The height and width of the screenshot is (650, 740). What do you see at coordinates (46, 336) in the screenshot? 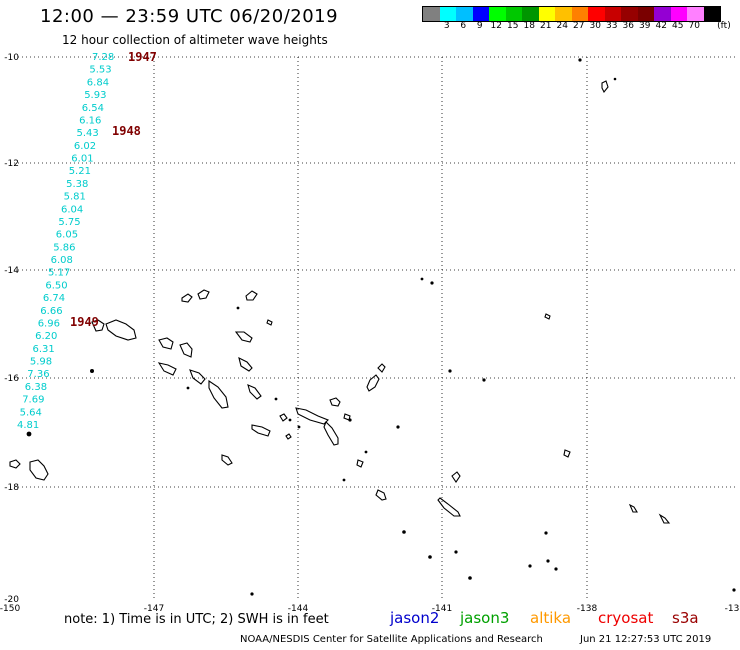
I see `wave-height-value: 6.20` at bounding box center [46, 336].